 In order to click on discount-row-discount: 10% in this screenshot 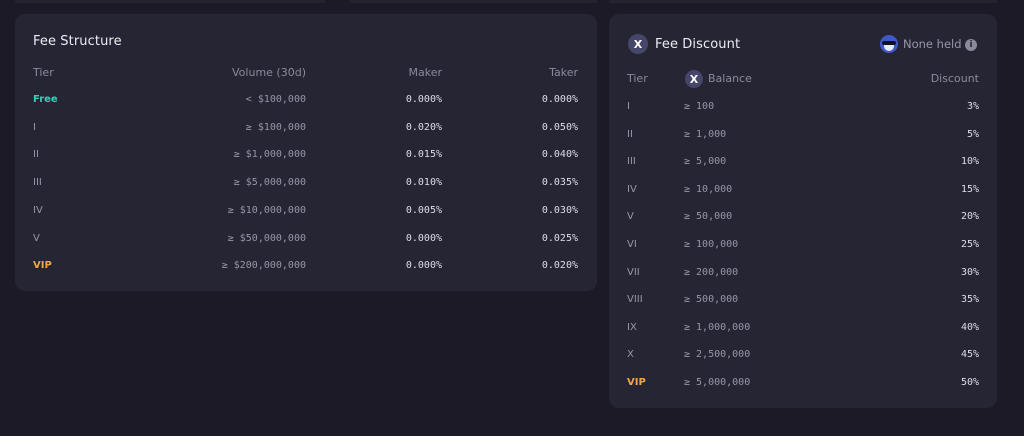, I will do `click(969, 162)`.